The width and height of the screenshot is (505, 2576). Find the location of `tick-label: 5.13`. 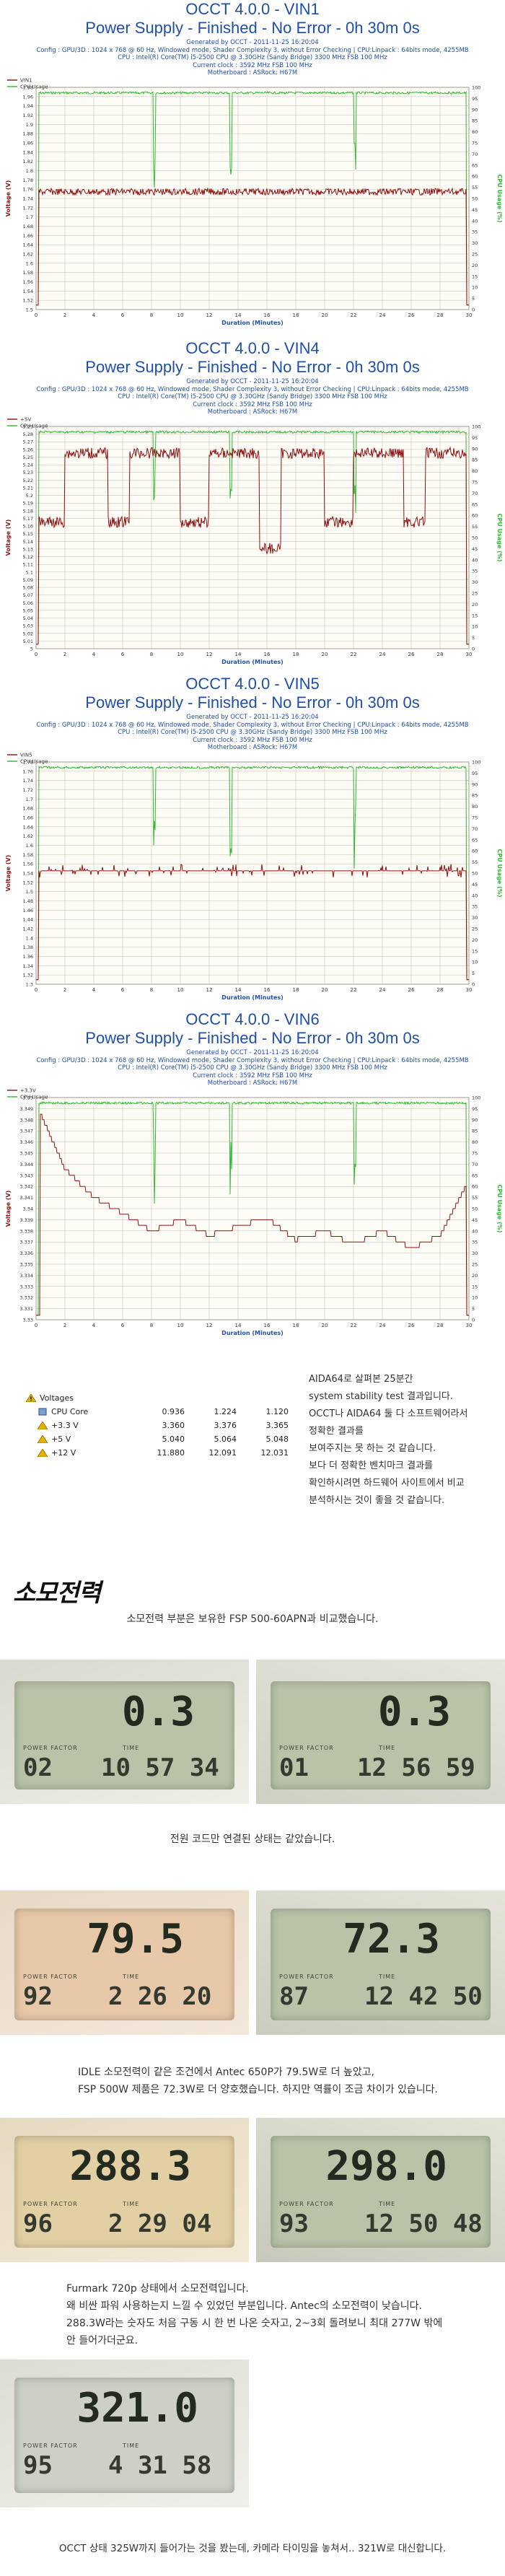

tick-label: 5.13 is located at coordinates (28, 549).